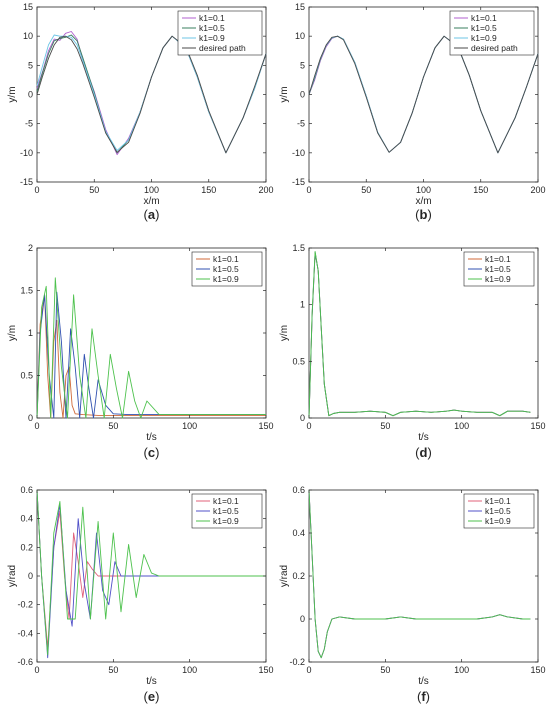 Image resolution: width=550 pixels, height=722 pixels. What do you see at coordinates (222, 48) in the screenshot?
I see `legend-entry: desired path` at bounding box center [222, 48].